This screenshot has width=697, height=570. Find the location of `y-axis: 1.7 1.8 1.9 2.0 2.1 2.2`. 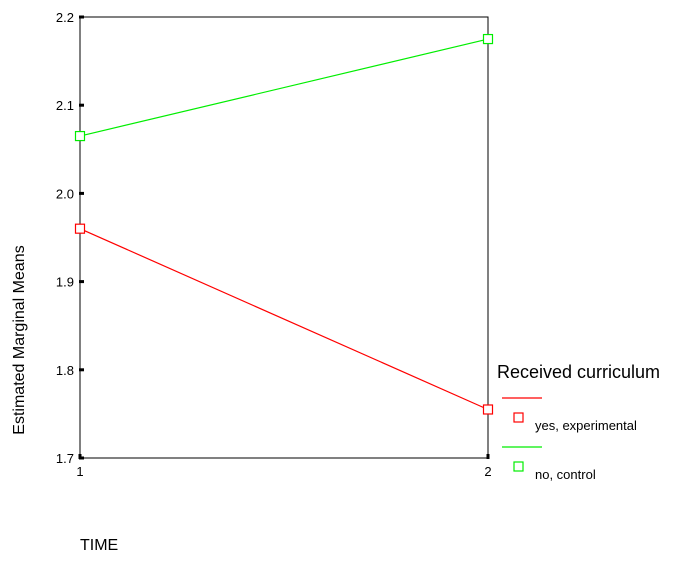

y-axis: 1.7 1.8 1.9 2.0 2.1 2.2 is located at coordinates (70, 238).